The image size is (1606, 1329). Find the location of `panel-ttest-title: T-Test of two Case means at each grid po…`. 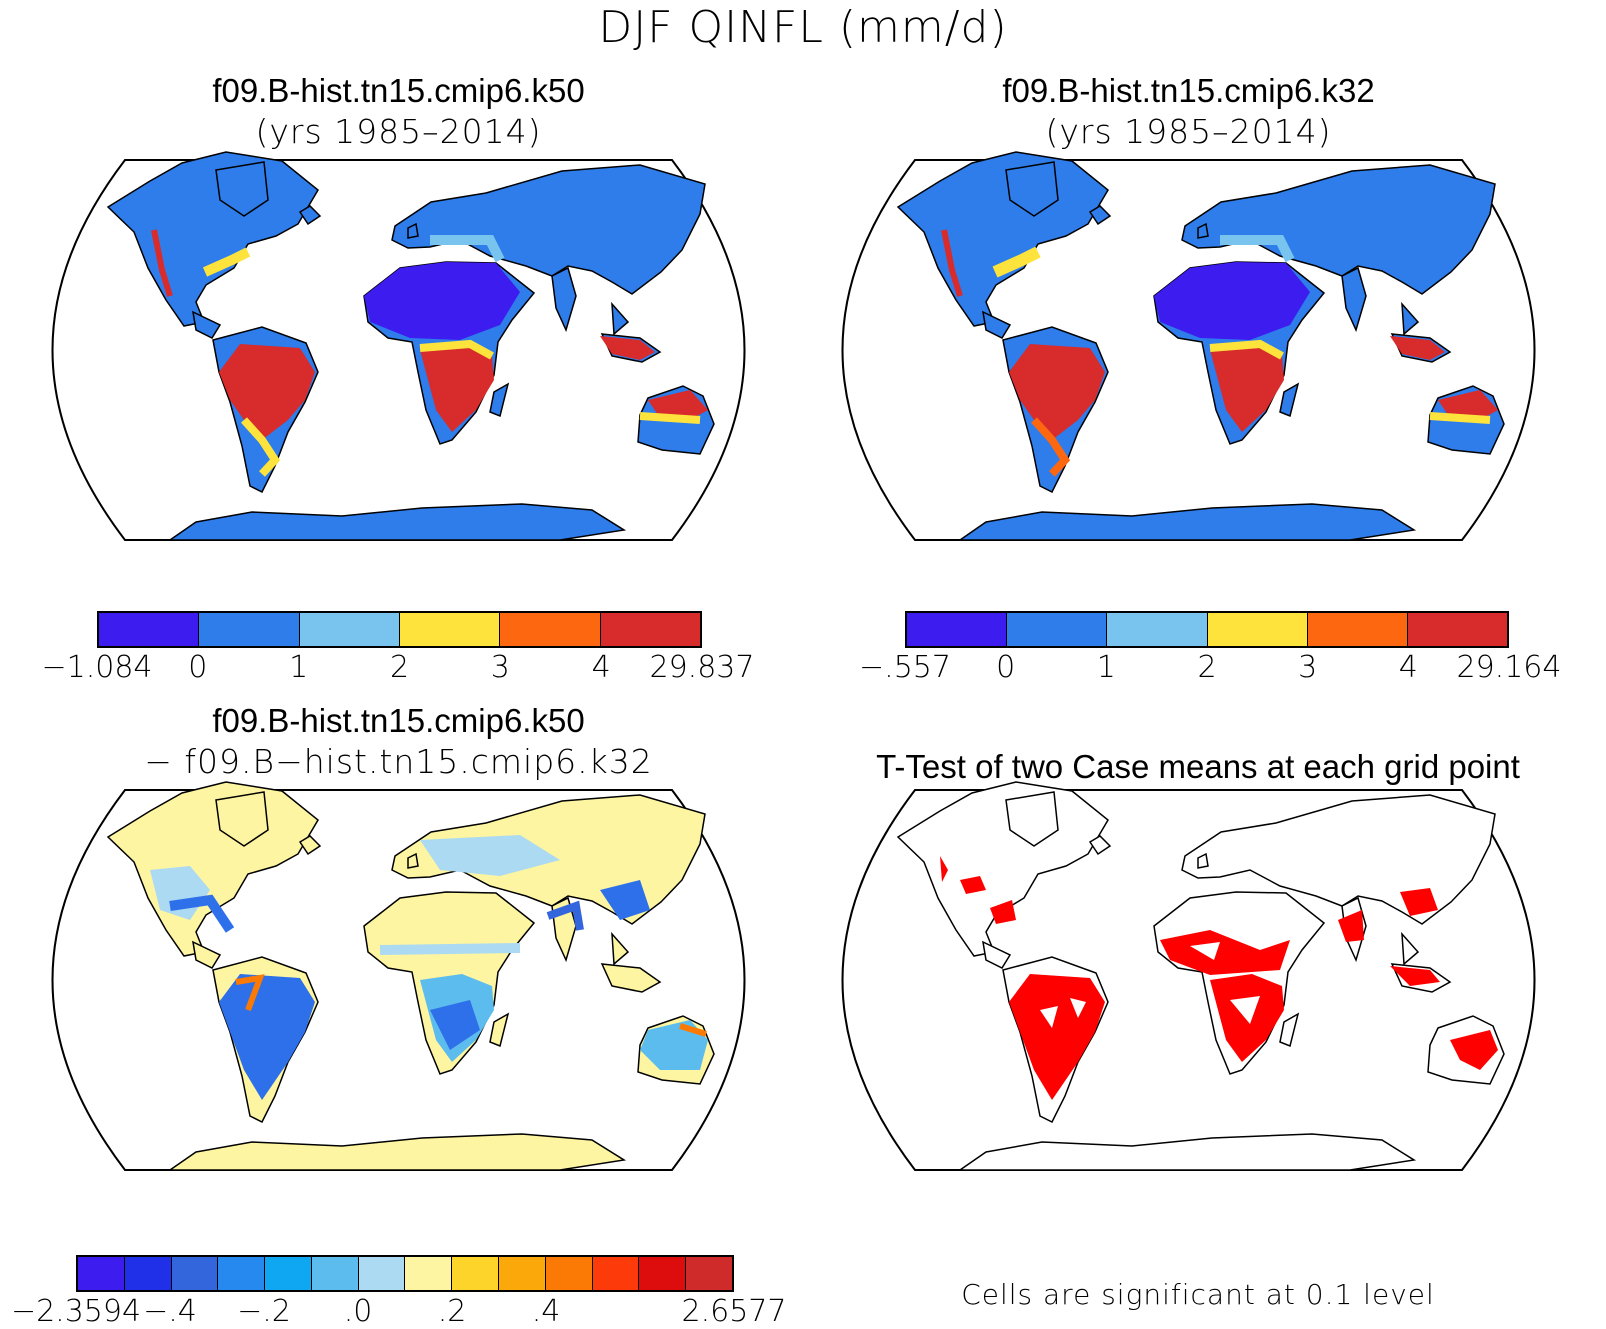

panel-ttest-title: T-Test of two Case means at each grid po… is located at coordinates (1198, 766).